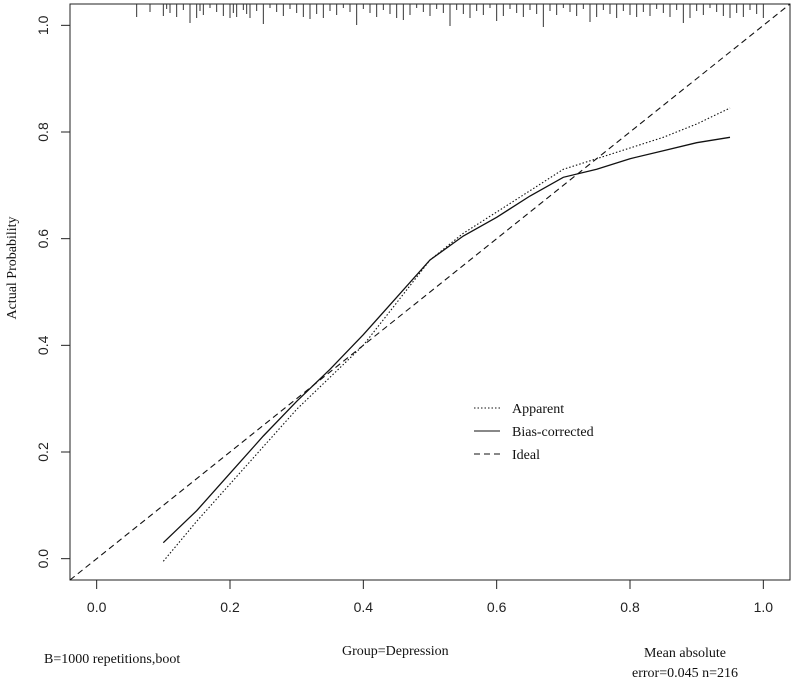 The height and width of the screenshot is (684, 794). I want to click on x-tick-label: 0.0, so click(97, 607).